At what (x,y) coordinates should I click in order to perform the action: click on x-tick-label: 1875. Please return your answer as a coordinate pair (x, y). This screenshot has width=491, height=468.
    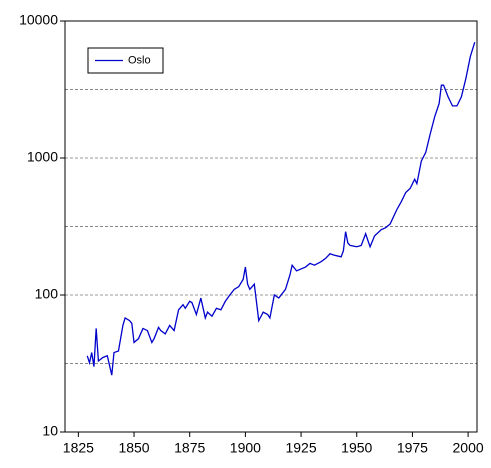
    Looking at the image, I should click on (189, 448).